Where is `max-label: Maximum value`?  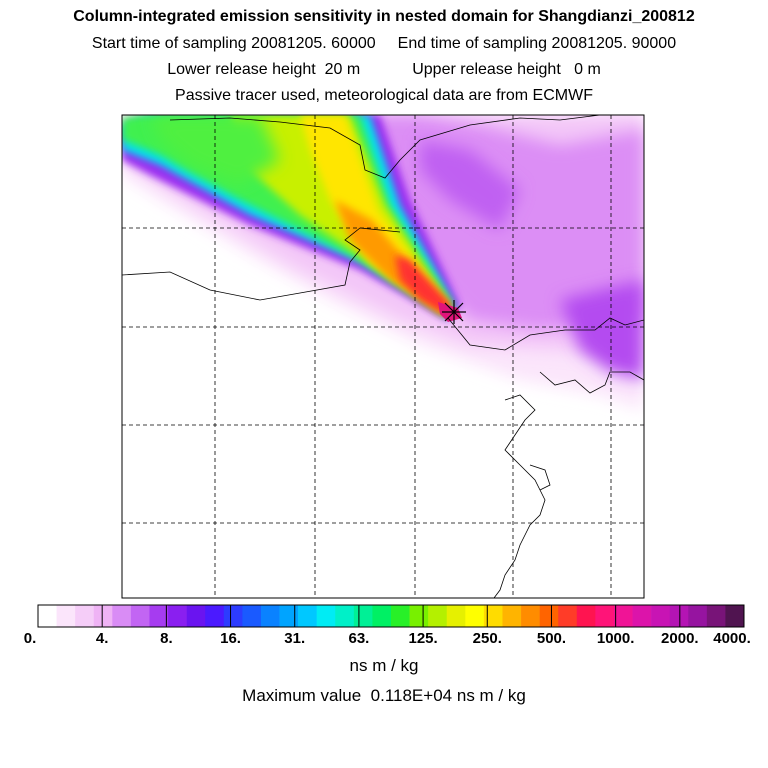 max-label: Maximum value is located at coordinates (302, 695).